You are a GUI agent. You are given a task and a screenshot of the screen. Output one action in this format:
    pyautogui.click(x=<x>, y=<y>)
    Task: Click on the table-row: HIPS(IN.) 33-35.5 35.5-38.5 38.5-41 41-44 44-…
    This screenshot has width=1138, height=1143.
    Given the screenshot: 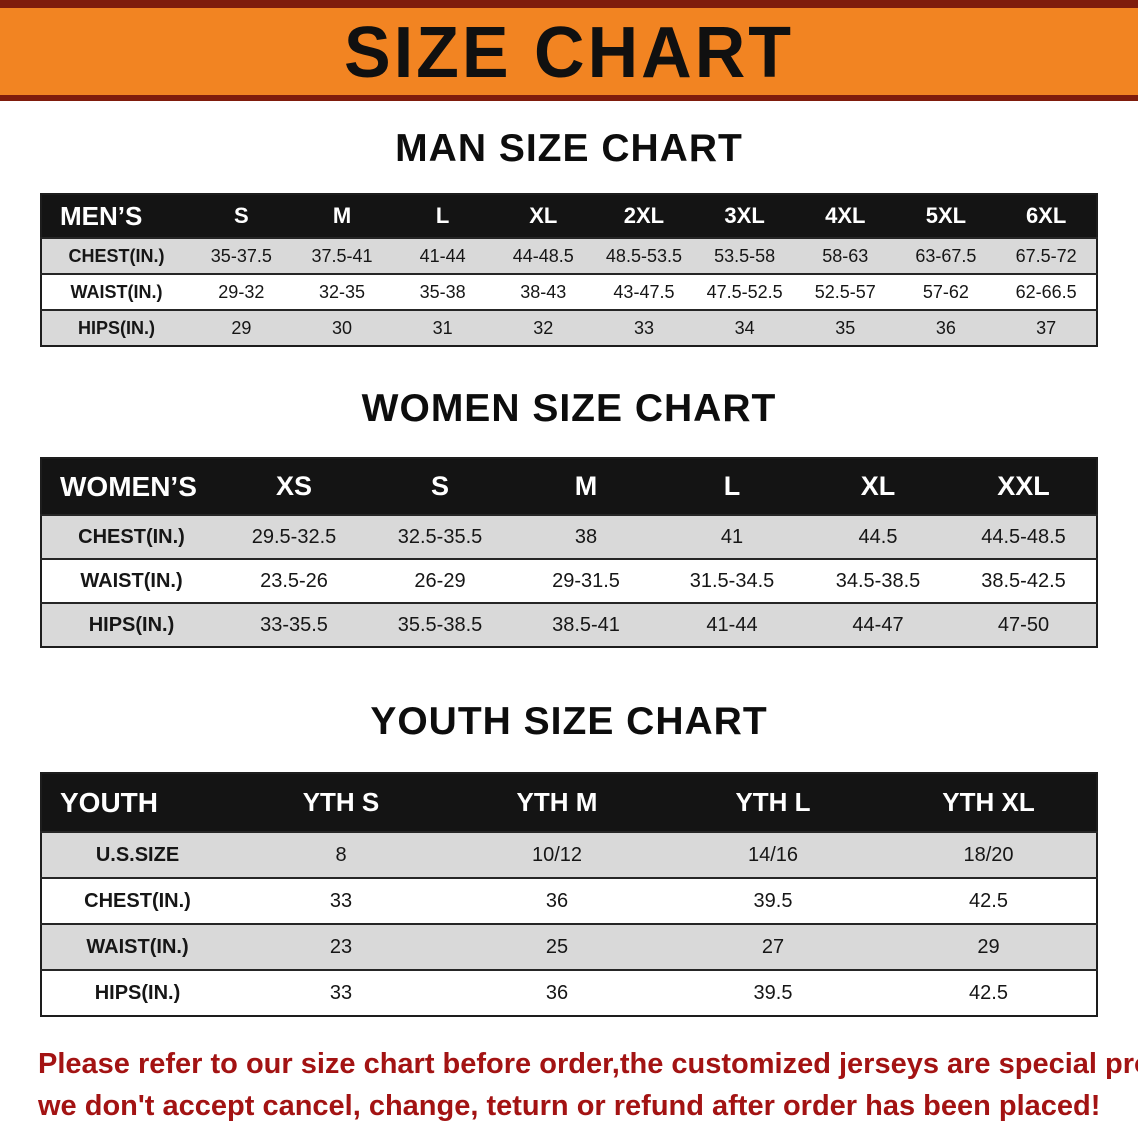 What is the action you would take?
    pyautogui.click(x=569, y=625)
    